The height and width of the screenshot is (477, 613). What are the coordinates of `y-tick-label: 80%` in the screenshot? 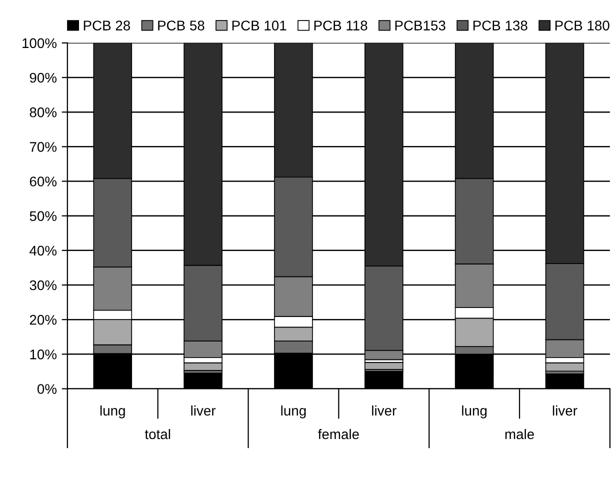 It's located at (43, 112).